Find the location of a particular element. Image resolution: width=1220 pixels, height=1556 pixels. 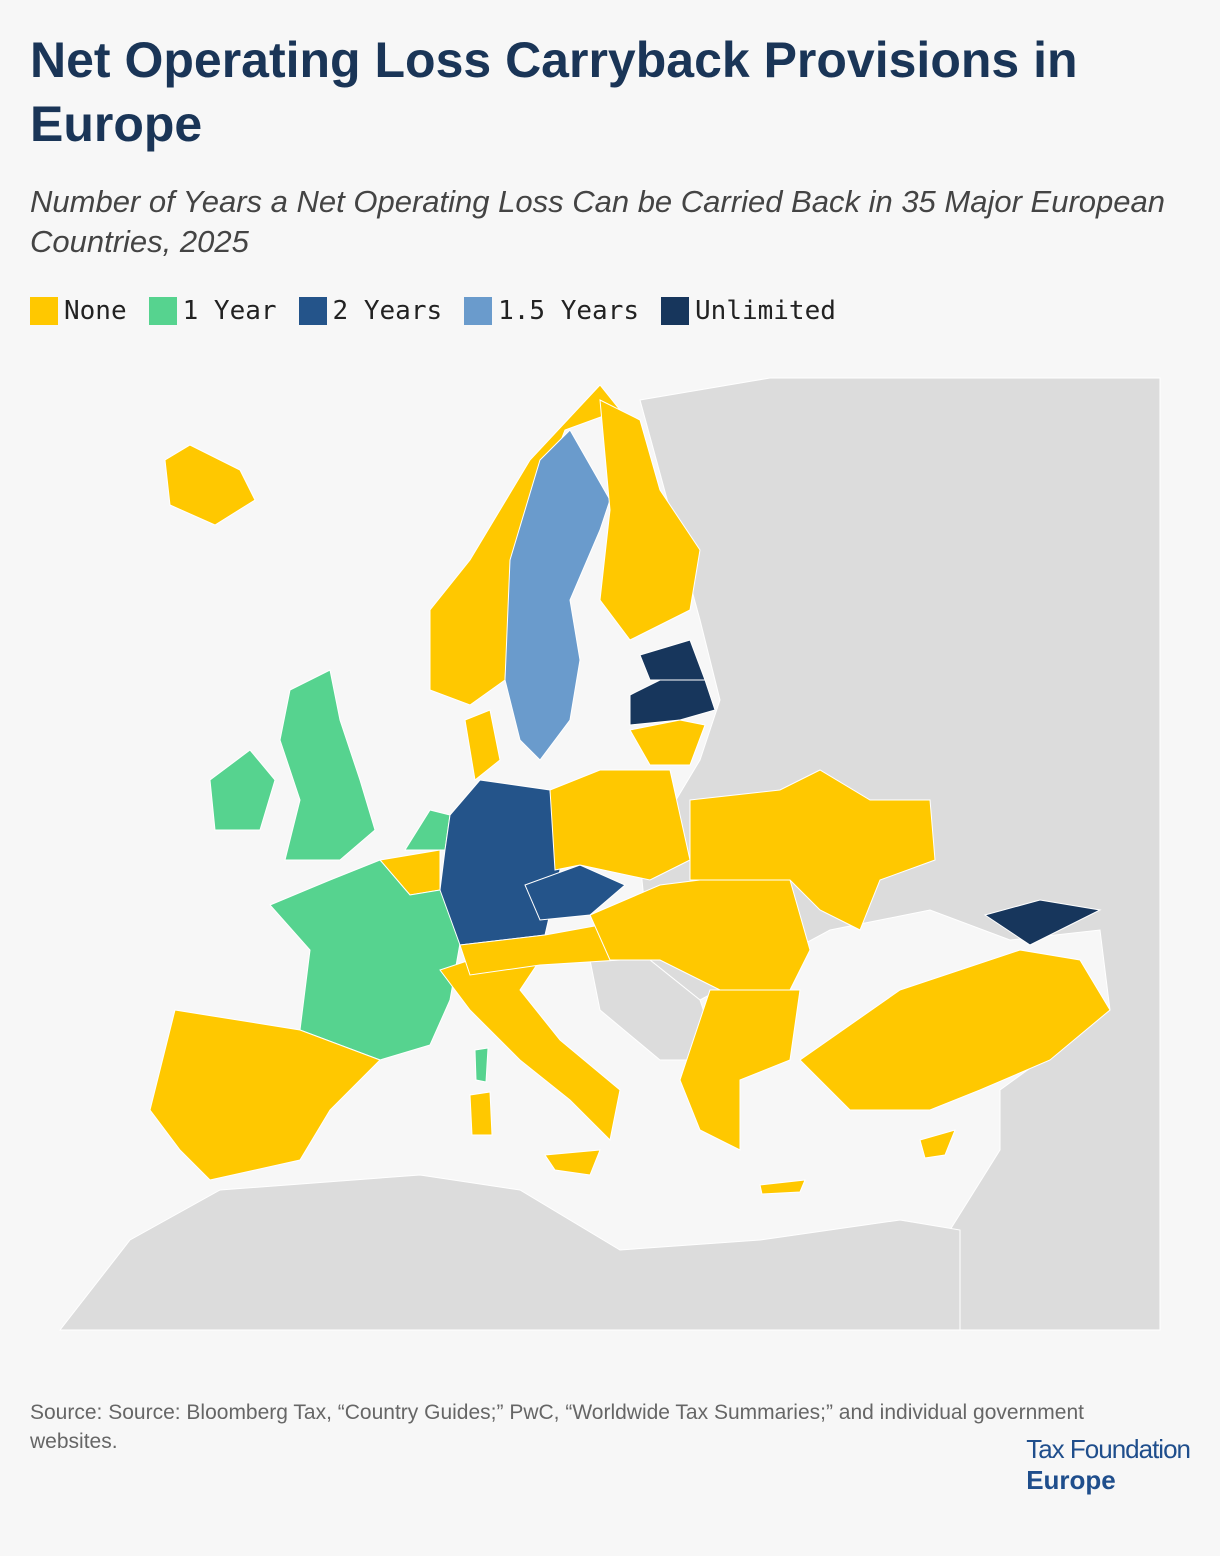

legend-item: Unlimited is located at coordinates (748, 311).